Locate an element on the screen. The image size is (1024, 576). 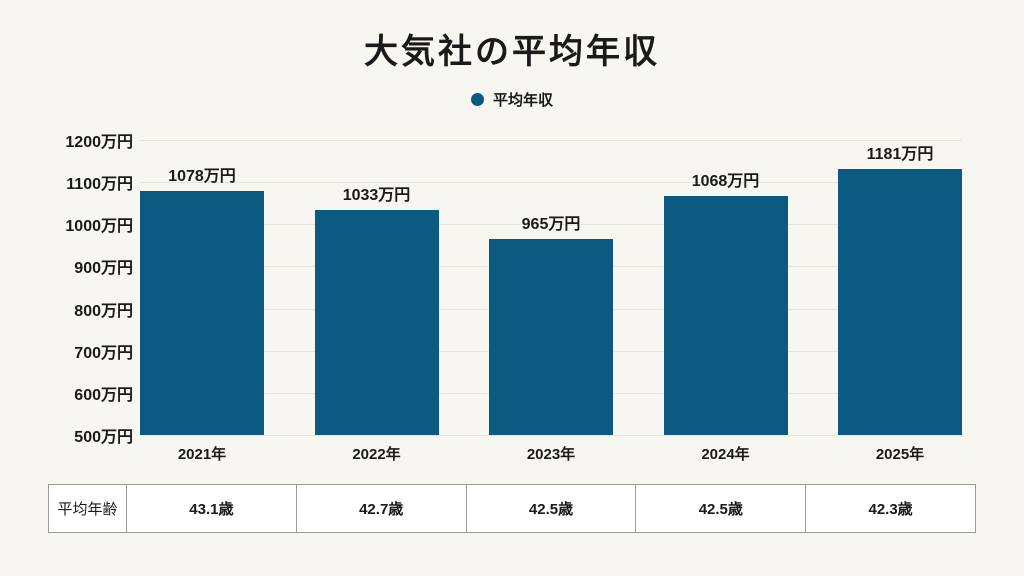
y-axis-tick-label: 900万円 is located at coordinates (103, 269).